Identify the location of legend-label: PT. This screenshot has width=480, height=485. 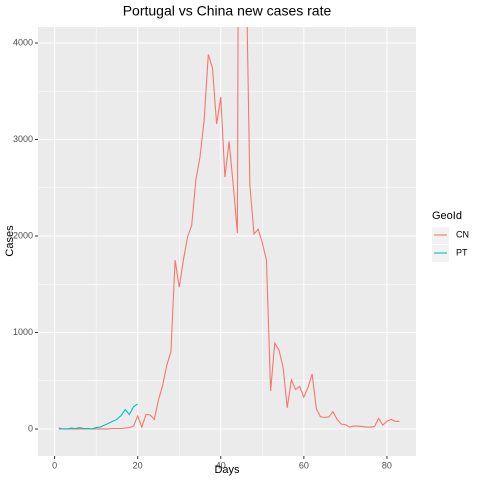
(462, 252).